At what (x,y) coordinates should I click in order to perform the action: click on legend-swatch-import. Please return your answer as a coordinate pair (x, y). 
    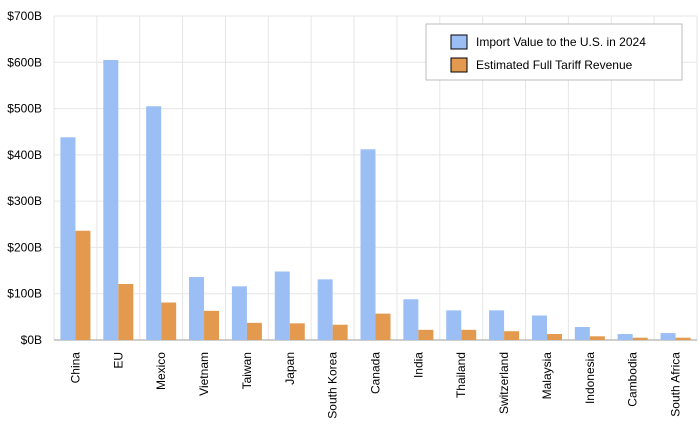
    Looking at the image, I should click on (459, 42).